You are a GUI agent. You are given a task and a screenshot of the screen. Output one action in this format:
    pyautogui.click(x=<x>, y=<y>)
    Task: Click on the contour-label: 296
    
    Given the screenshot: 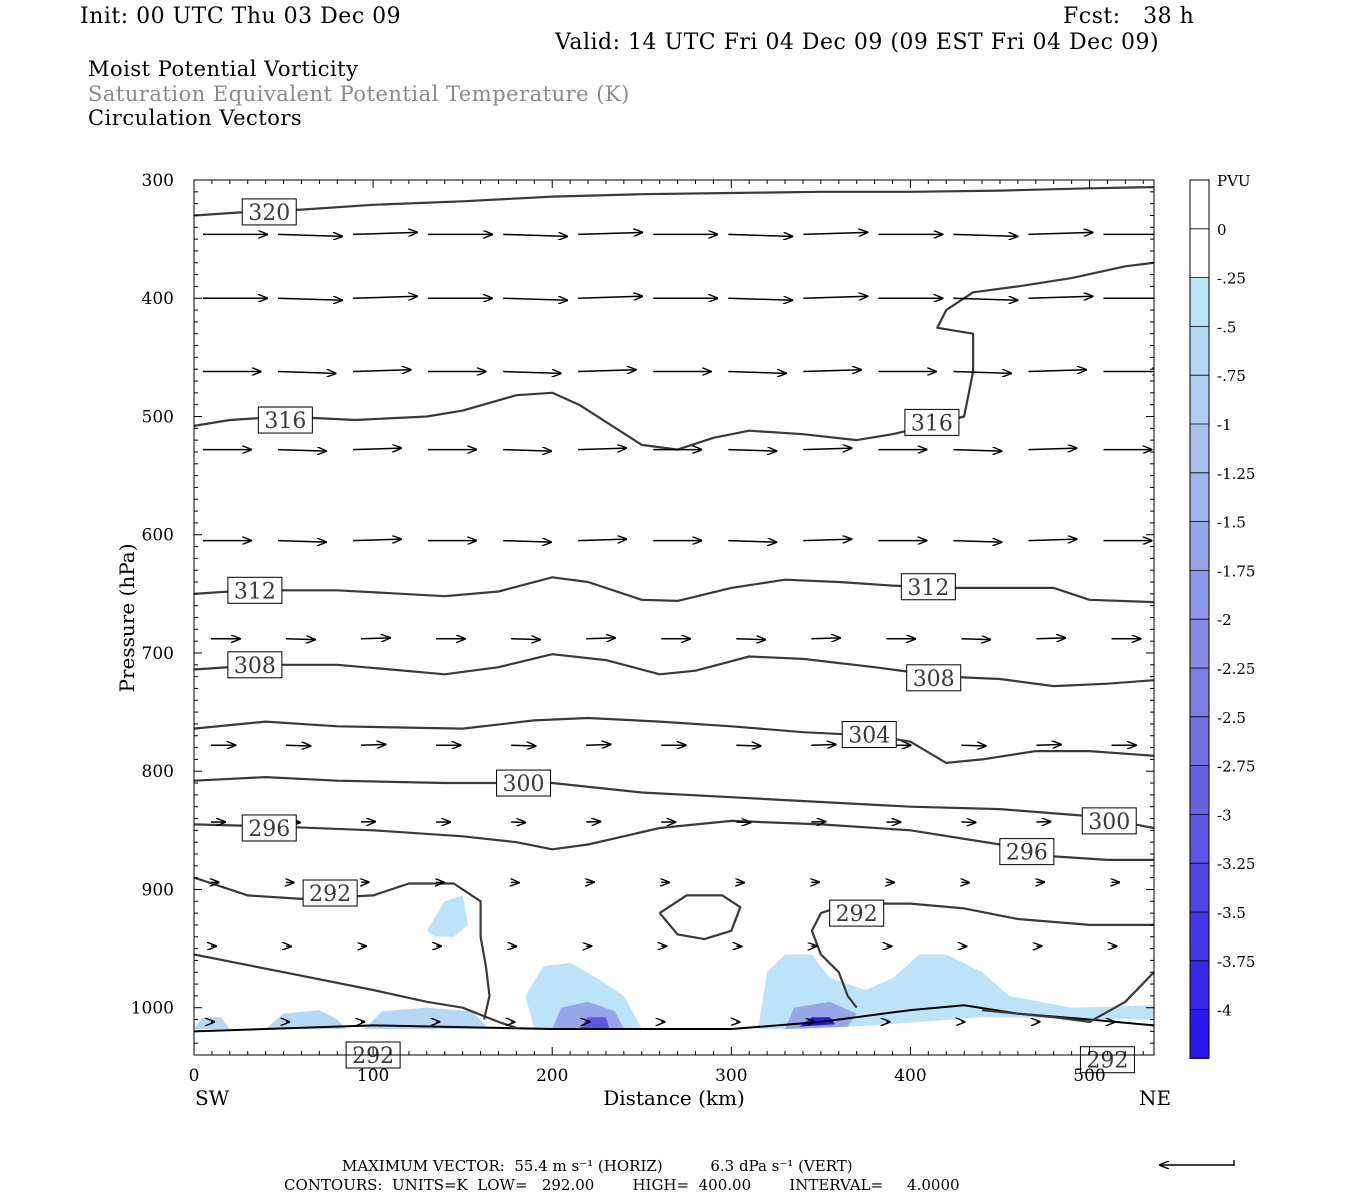 What is the action you would take?
    pyautogui.click(x=269, y=829)
    